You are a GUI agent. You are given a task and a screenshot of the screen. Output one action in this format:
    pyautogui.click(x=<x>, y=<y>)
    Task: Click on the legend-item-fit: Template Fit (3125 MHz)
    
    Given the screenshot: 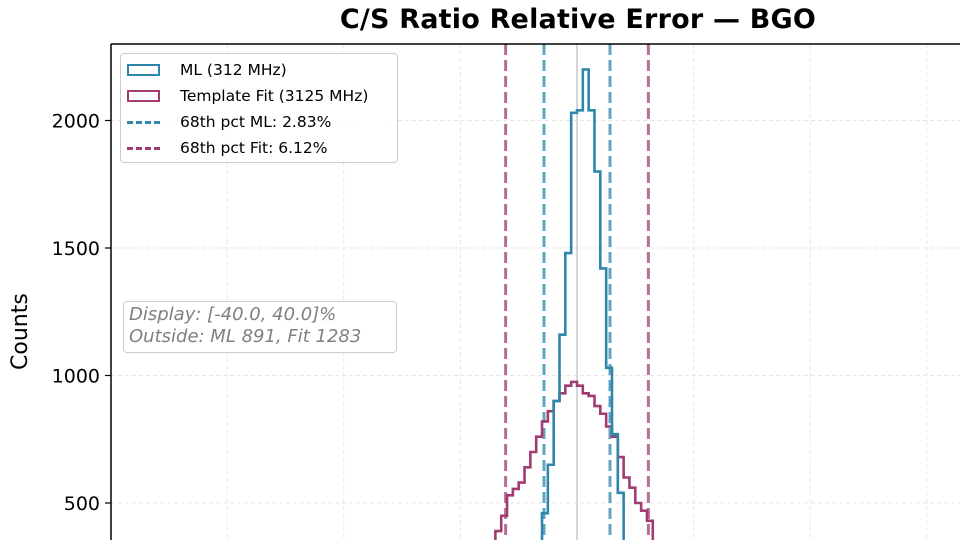 What is the action you would take?
    pyautogui.click(x=247, y=96)
    